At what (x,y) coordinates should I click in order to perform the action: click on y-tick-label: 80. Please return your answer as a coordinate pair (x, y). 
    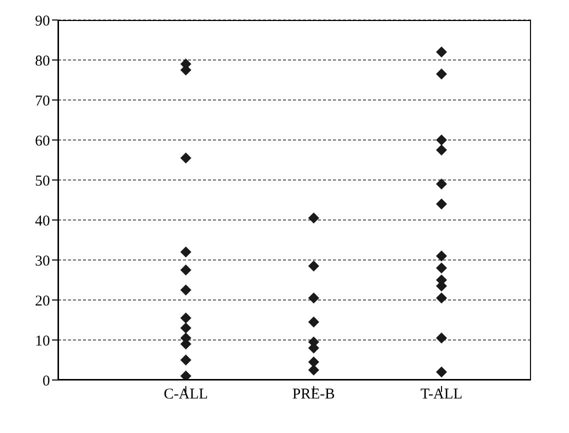
    Looking at the image, I should click on (42, 61).